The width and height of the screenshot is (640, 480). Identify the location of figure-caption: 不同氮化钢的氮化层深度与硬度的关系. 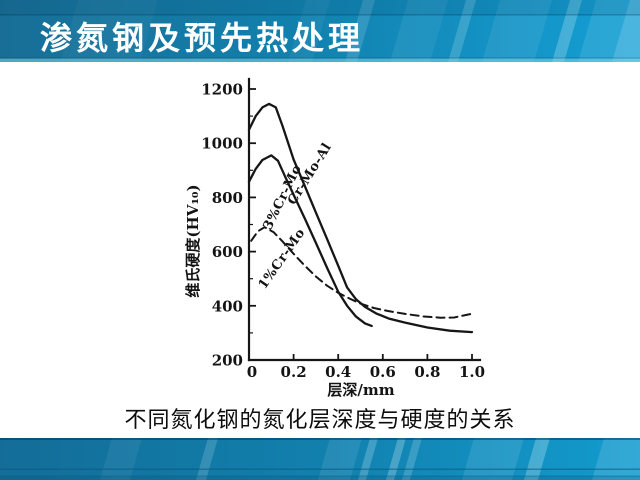
(320, 420).